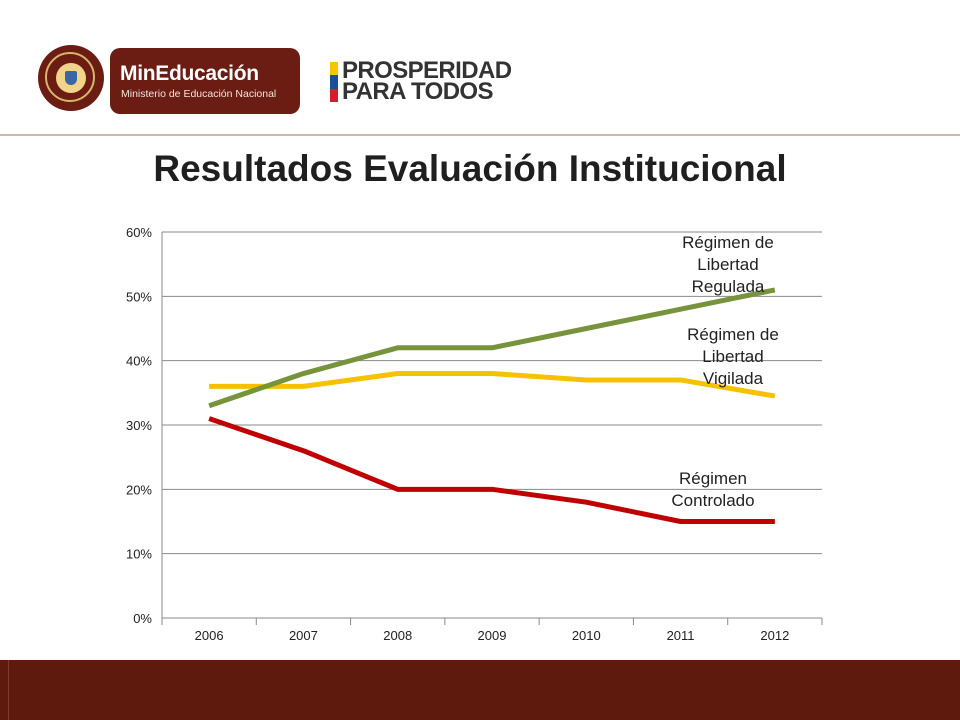 The image size is (960, 720). What do you see at coordinates (492, 635) in the screenshot?
I see `x-tick-label: 2009` at bounding box center [492, 635].